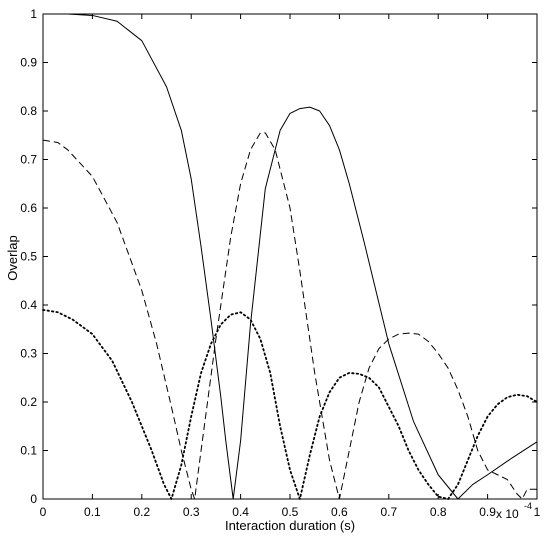  Describe the element at coordinates (28, 208) in the screenshot. I see `y-tick-label: 0.6` at that location.